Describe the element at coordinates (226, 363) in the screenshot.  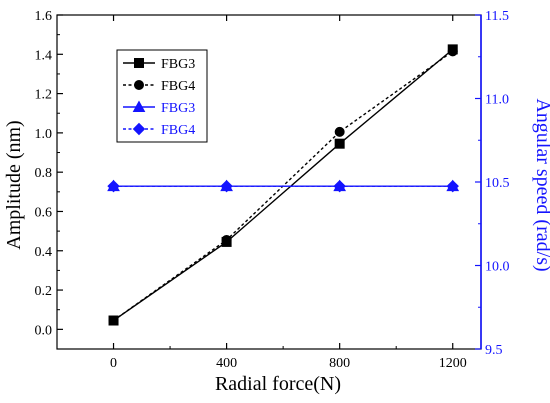
I see `x-tick-label: 400` at that location.